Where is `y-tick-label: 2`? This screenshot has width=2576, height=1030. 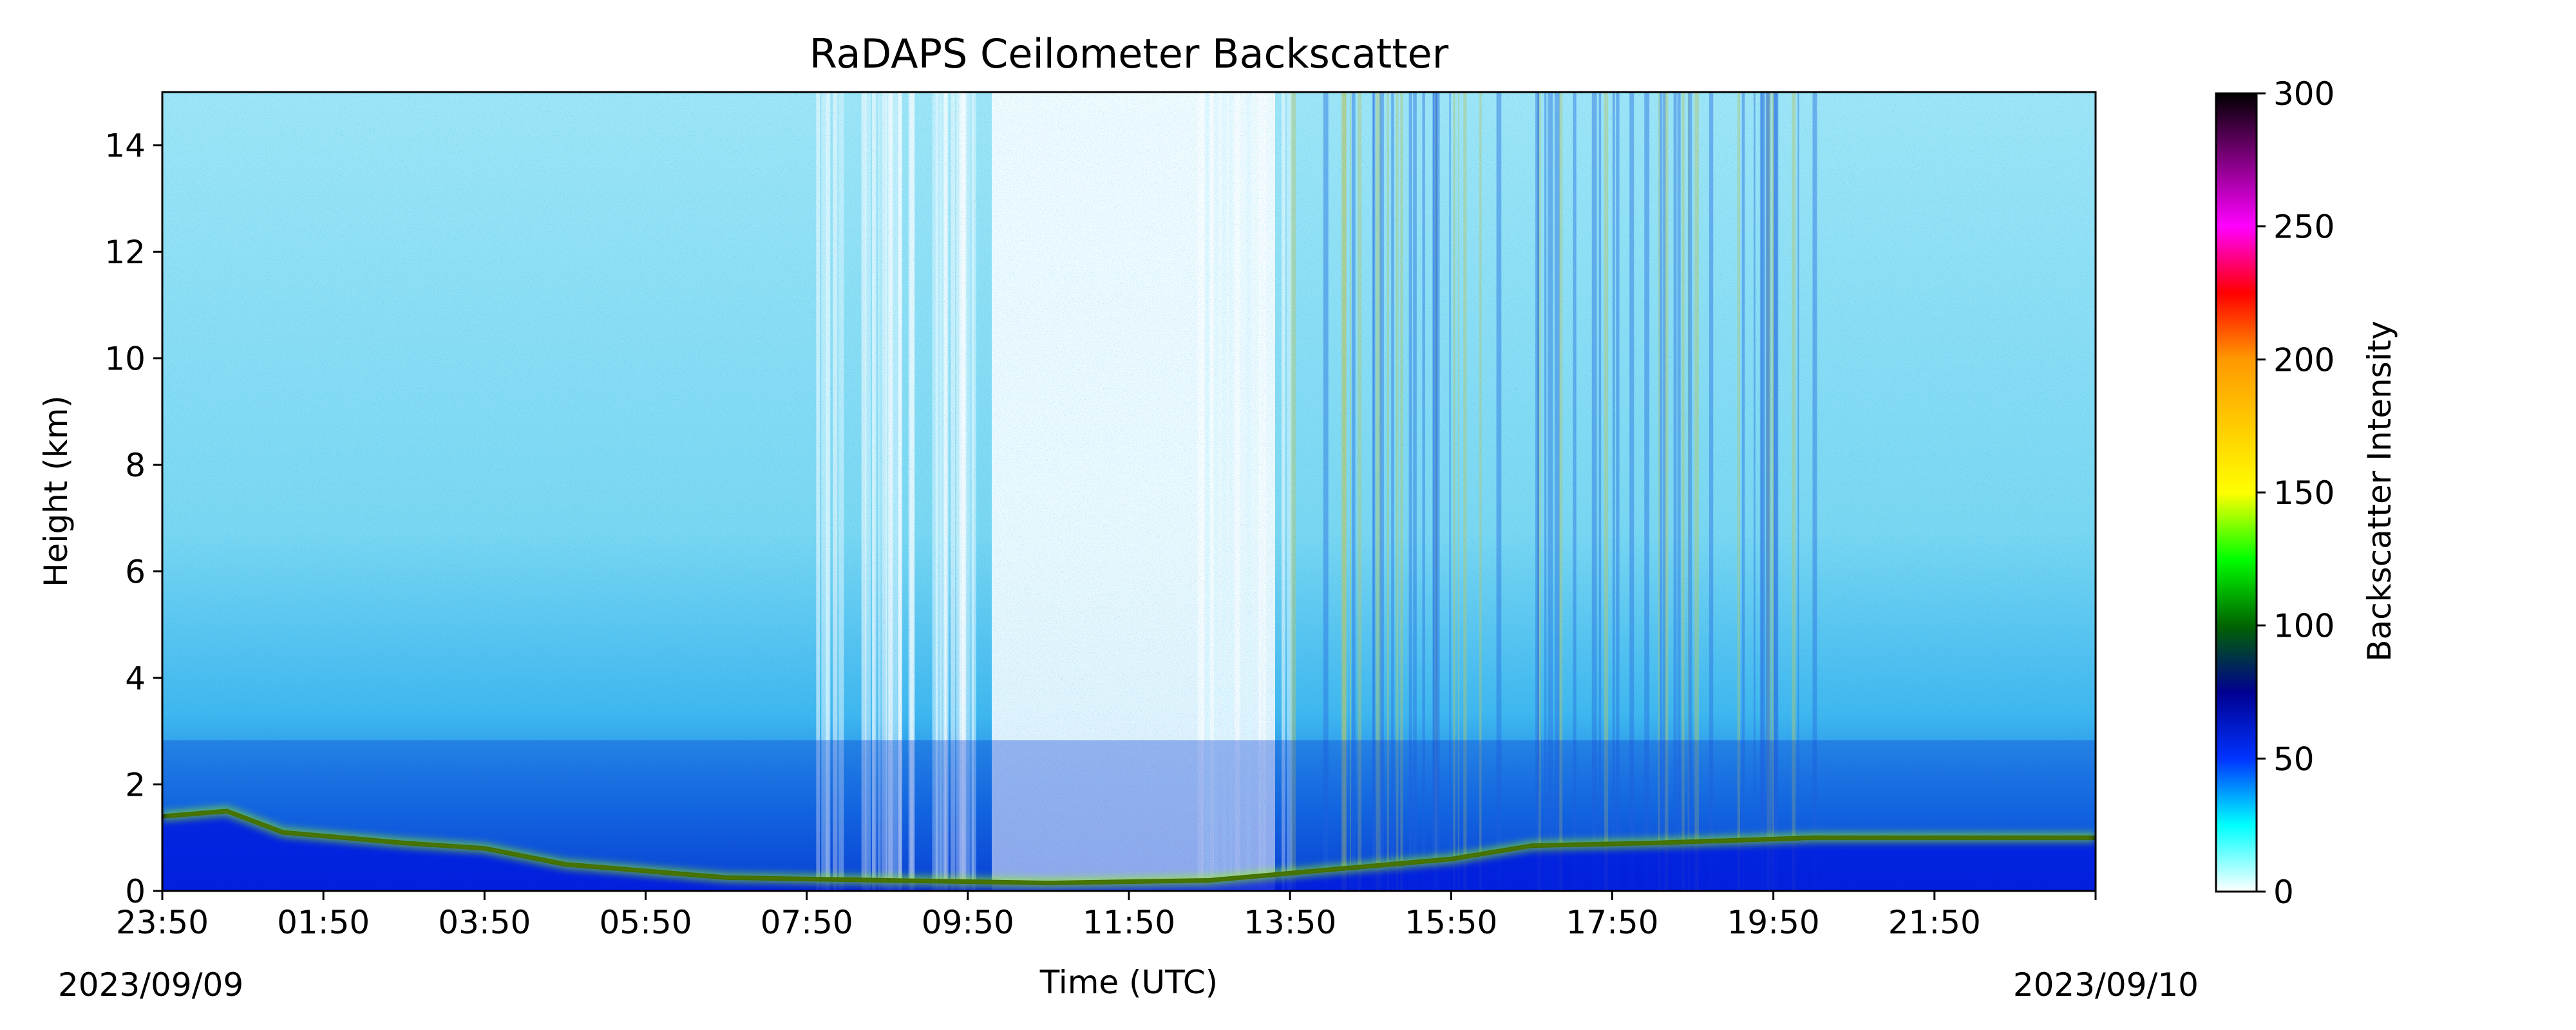 y-tick-label: 2 is located at coordinates (135, 786).